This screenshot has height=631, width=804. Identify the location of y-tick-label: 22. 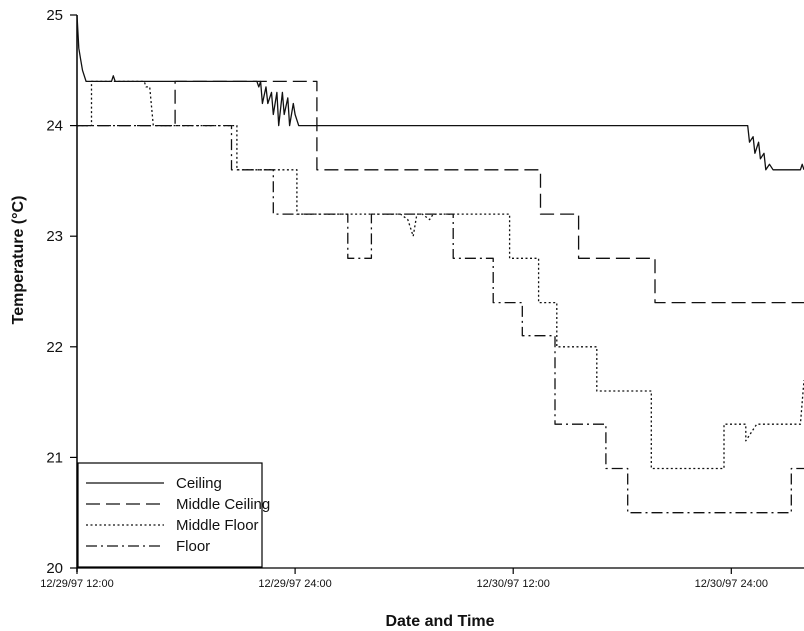
(54, 347).